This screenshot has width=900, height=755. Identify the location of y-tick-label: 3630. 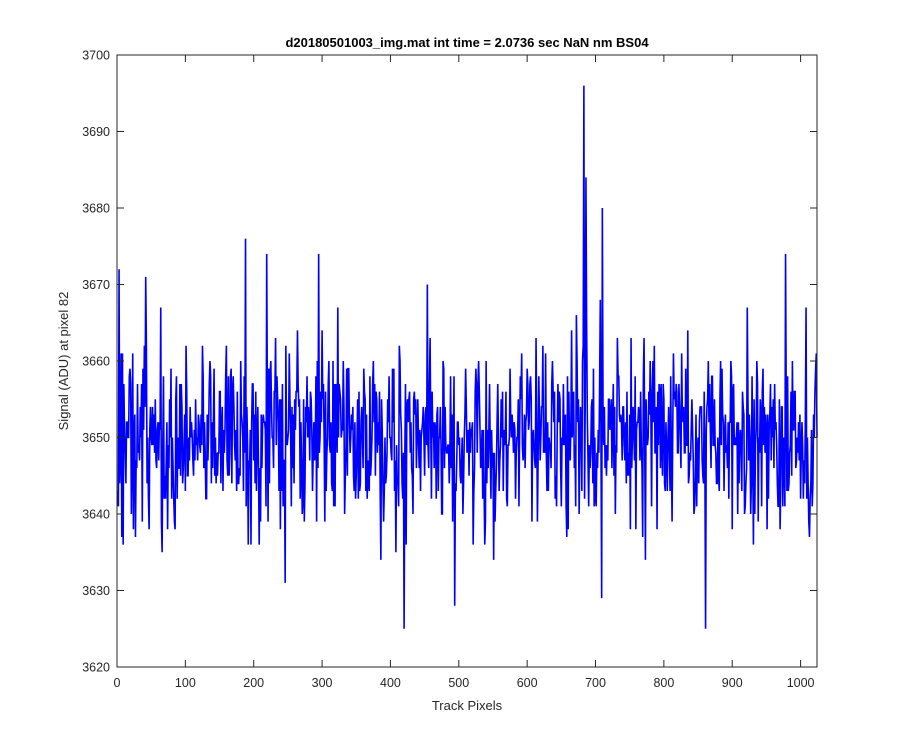
(96, 591).